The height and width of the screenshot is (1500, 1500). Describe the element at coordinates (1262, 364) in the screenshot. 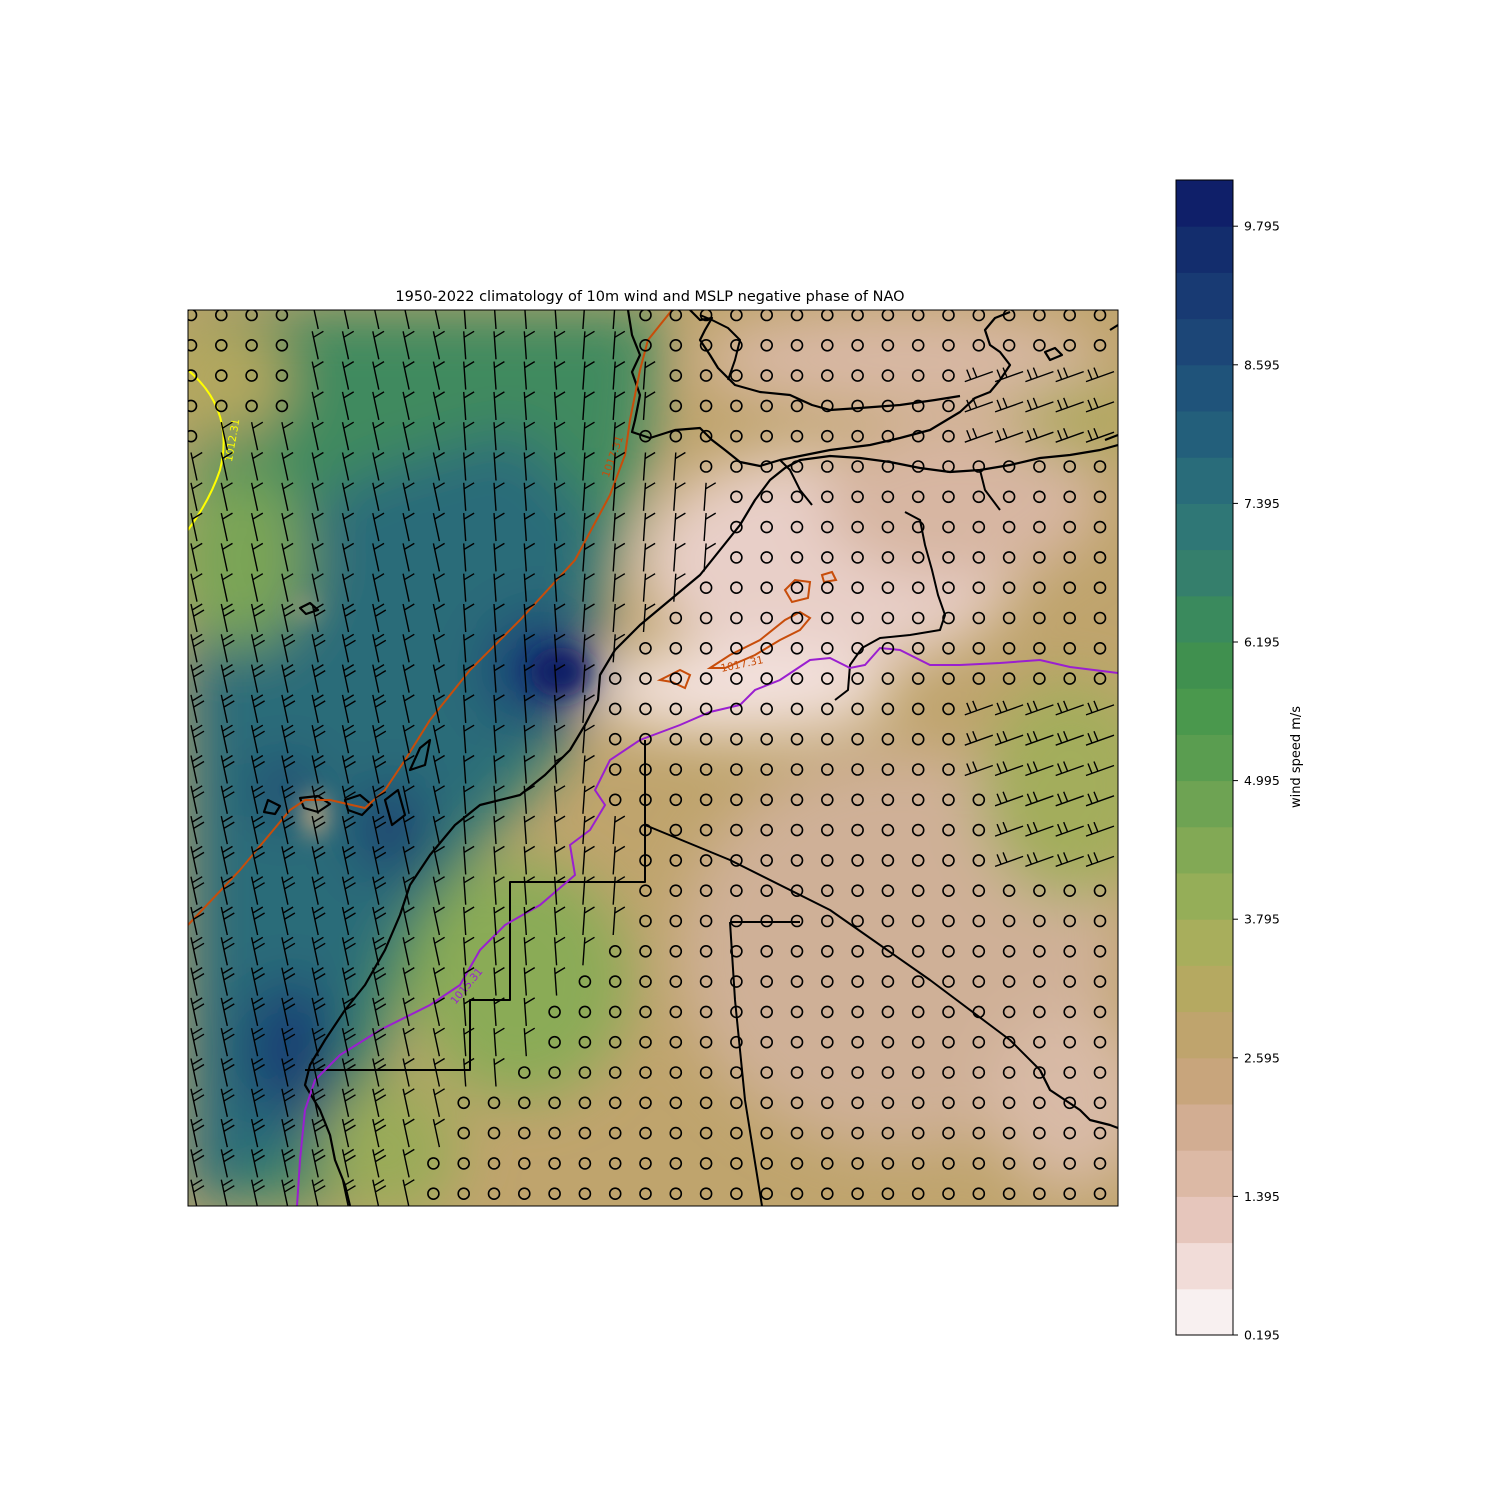

I see `colorbar-tick-label: 8.595` at that location.